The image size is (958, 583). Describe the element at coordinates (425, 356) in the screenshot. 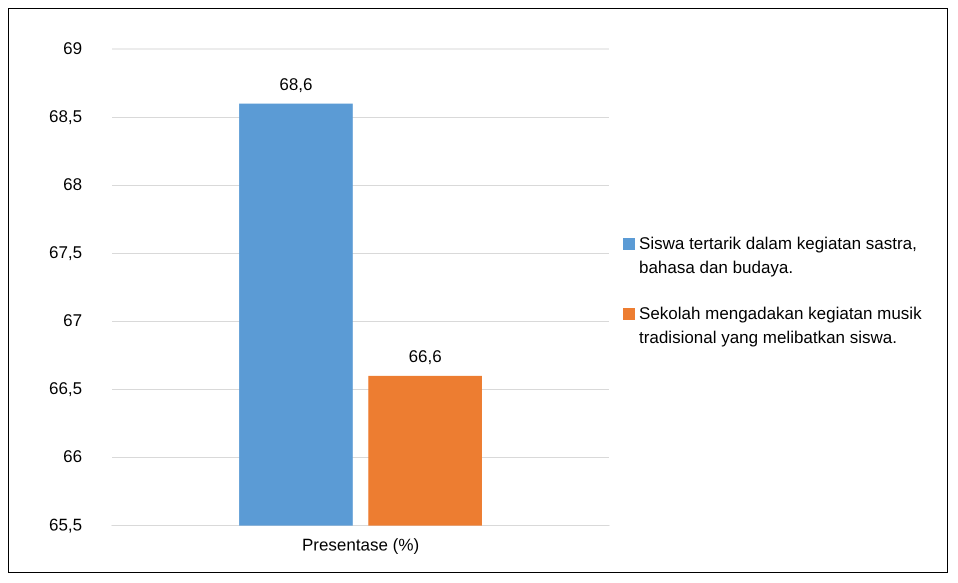

I see `data-label: 66,6` at that location.